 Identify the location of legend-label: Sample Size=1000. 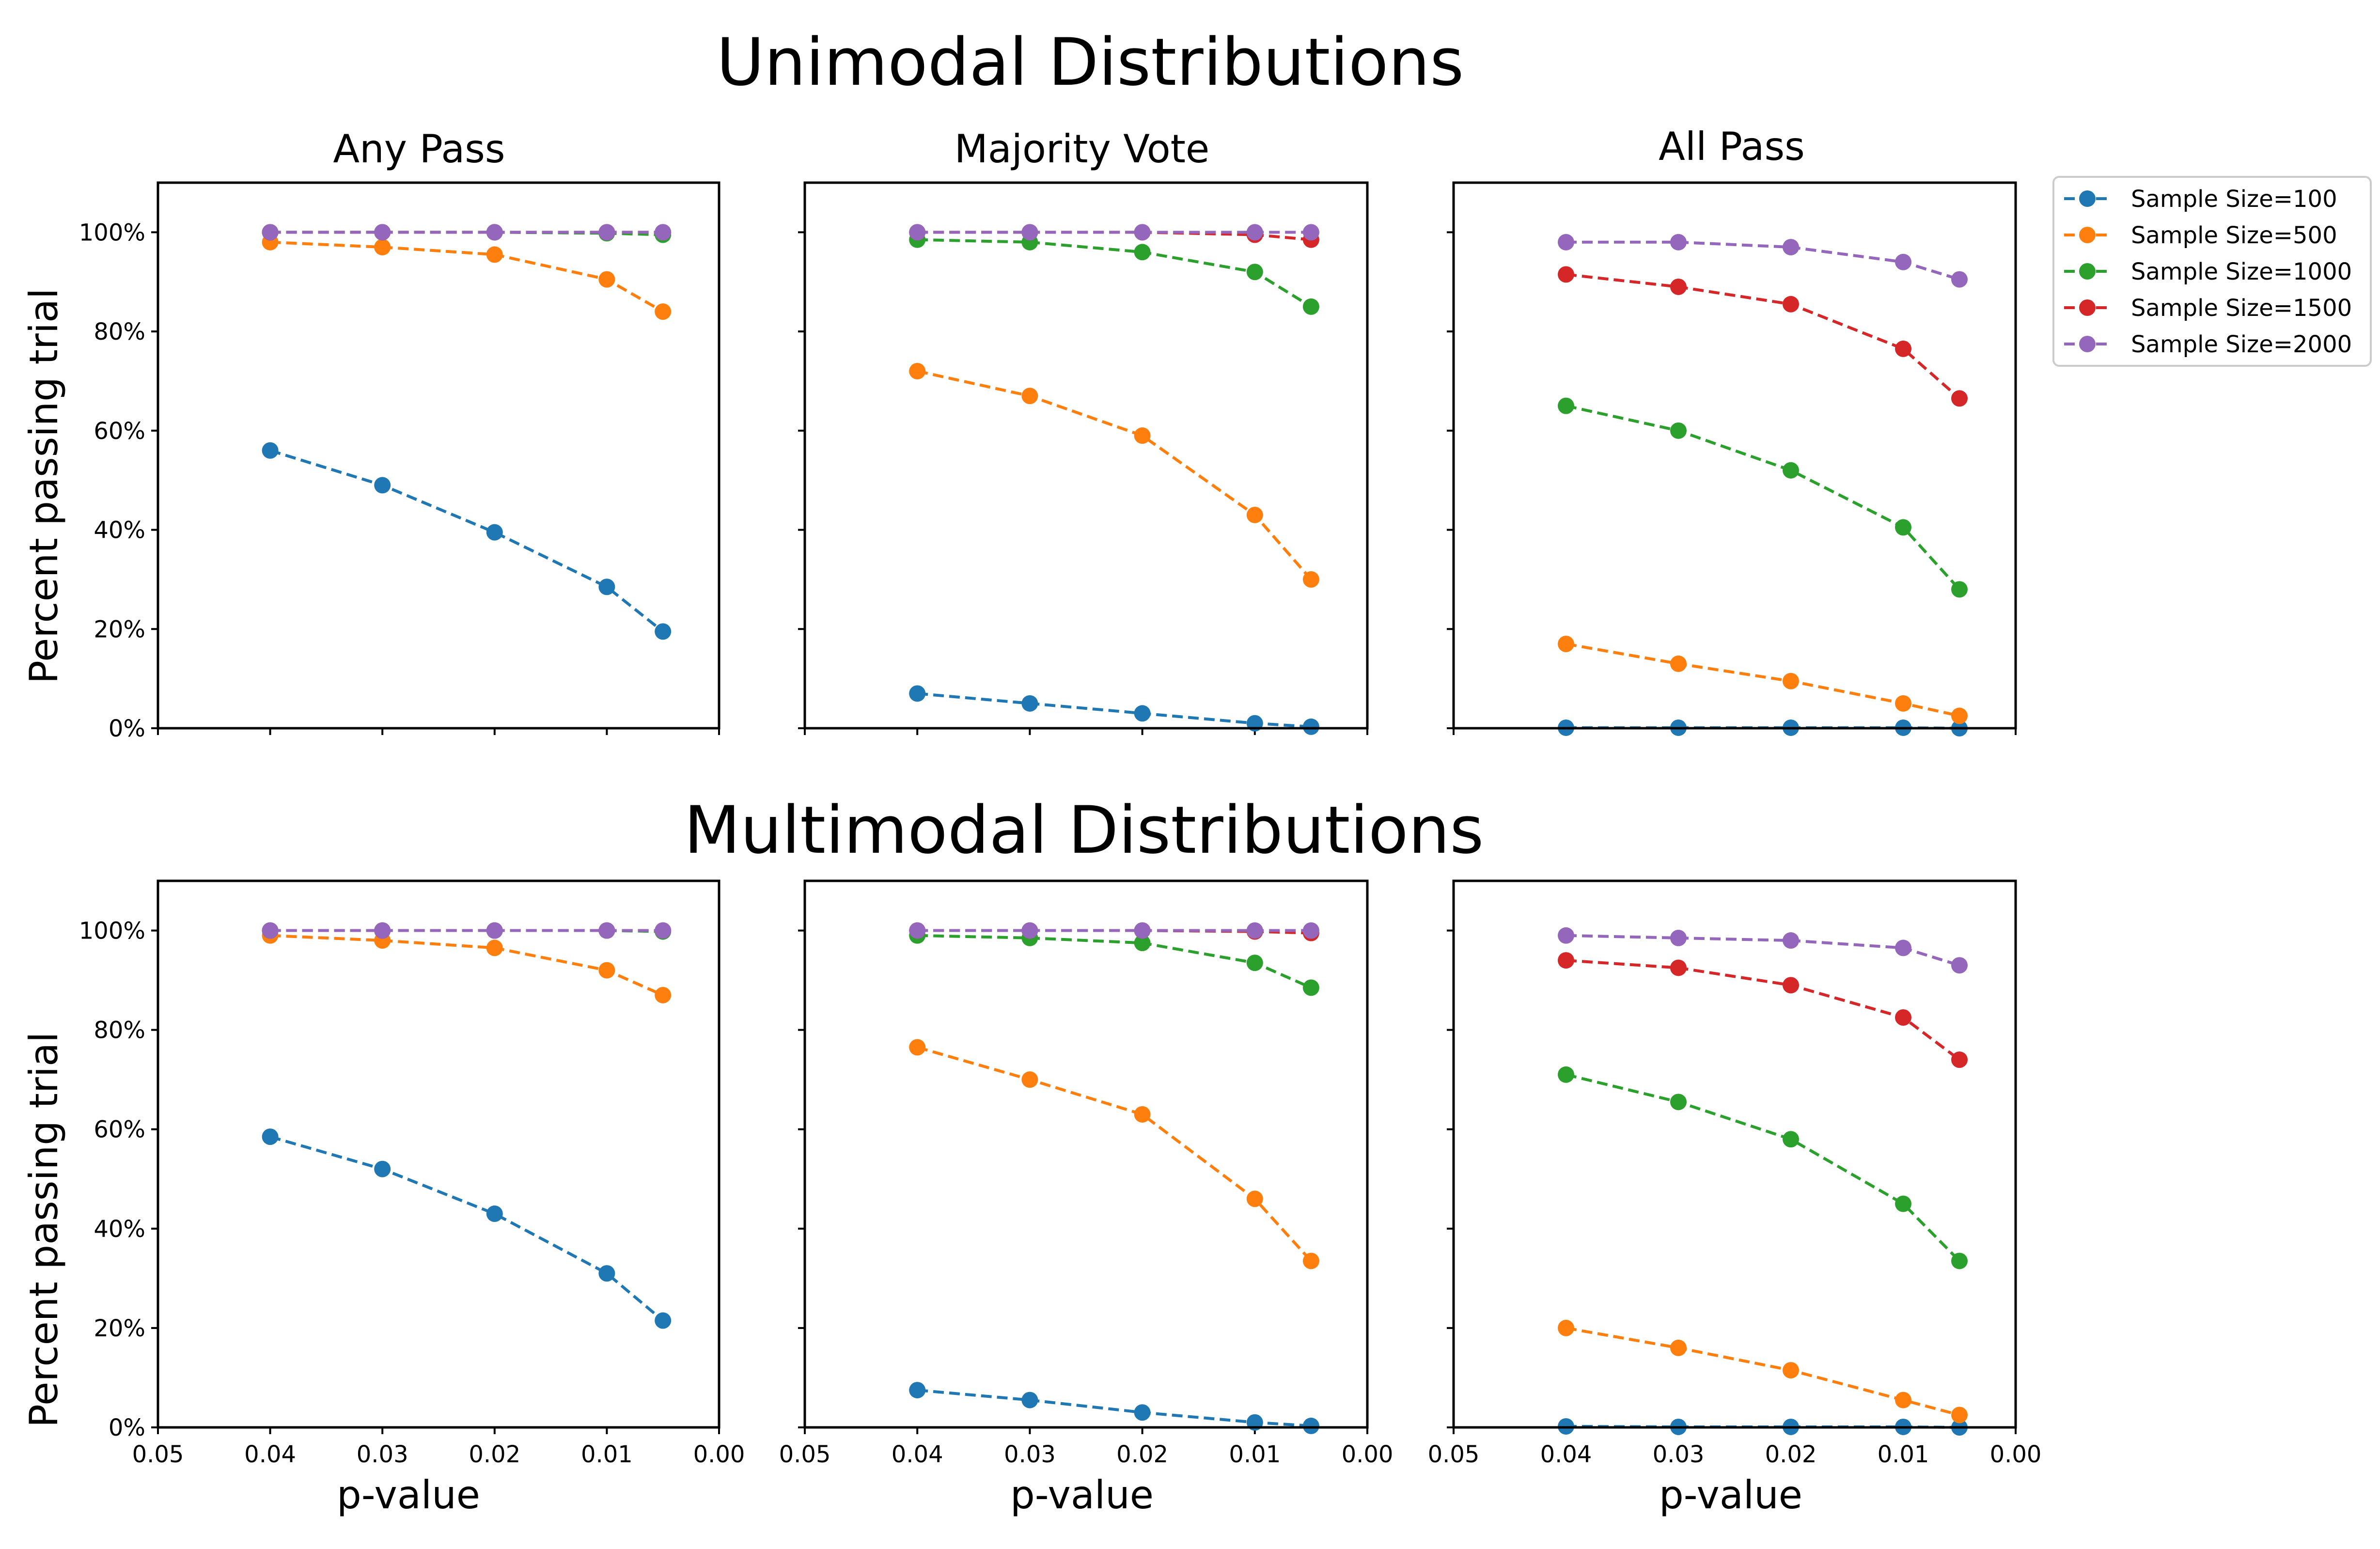
(2242, 271).